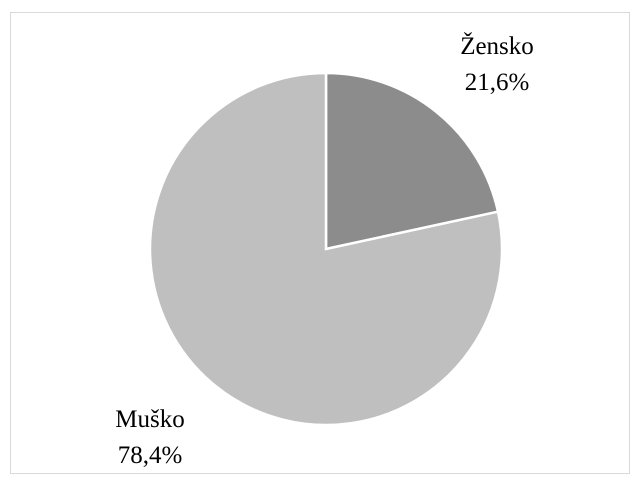 This screenshot has height=478, width=637. What do you see at coordinates (497, 46) in the screenshot?
I see `slice-label-zensko: Žensko` at bounding box center [497, 46].